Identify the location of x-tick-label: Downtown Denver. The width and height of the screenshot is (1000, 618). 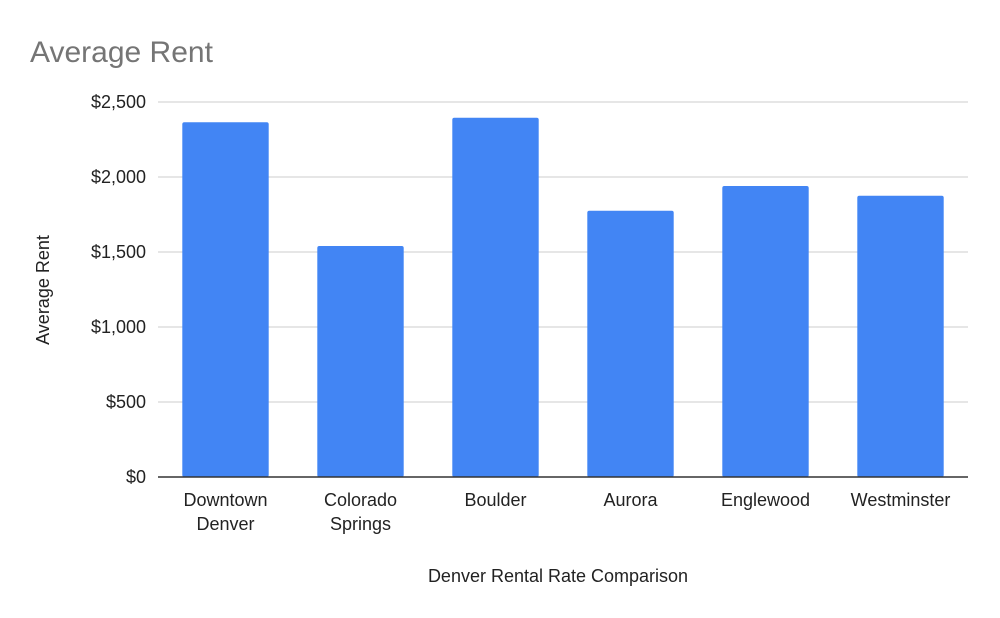
(225, 512).